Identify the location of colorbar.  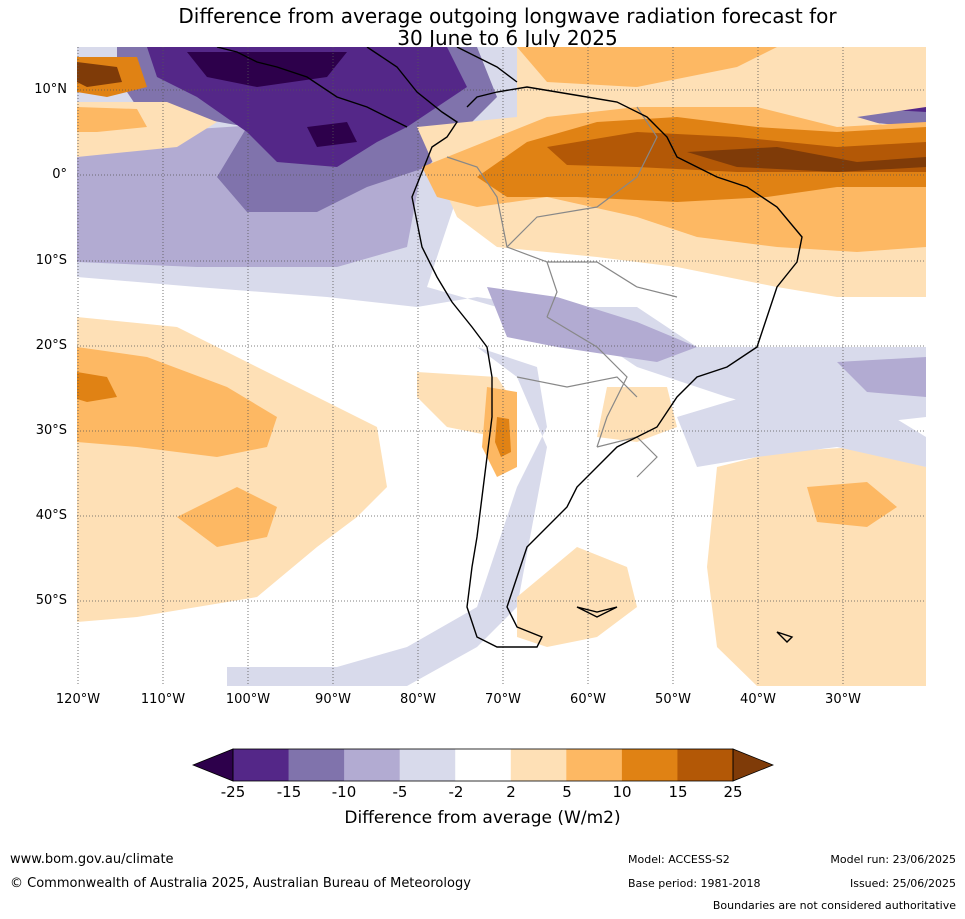
(483, 765).